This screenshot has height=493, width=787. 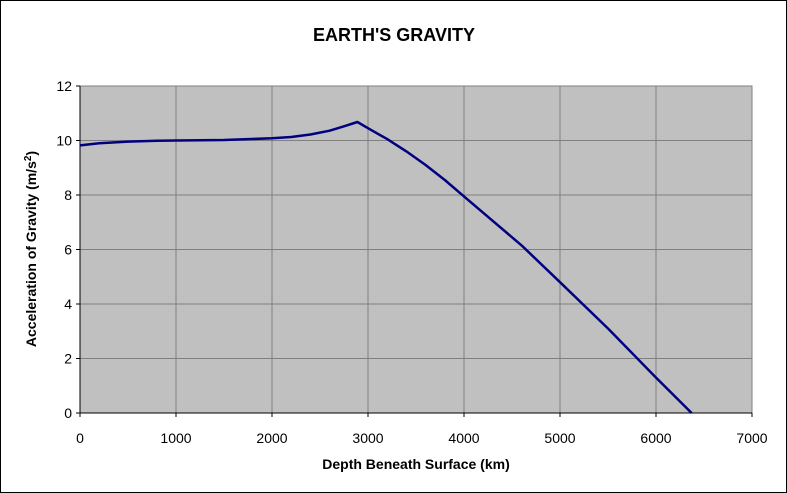 What do you see at coordinates (31, 254) in the screenshot?
I see `y-axis-label-main: Acceleration of Gravity (m/s` at bounding box center [31, 254].